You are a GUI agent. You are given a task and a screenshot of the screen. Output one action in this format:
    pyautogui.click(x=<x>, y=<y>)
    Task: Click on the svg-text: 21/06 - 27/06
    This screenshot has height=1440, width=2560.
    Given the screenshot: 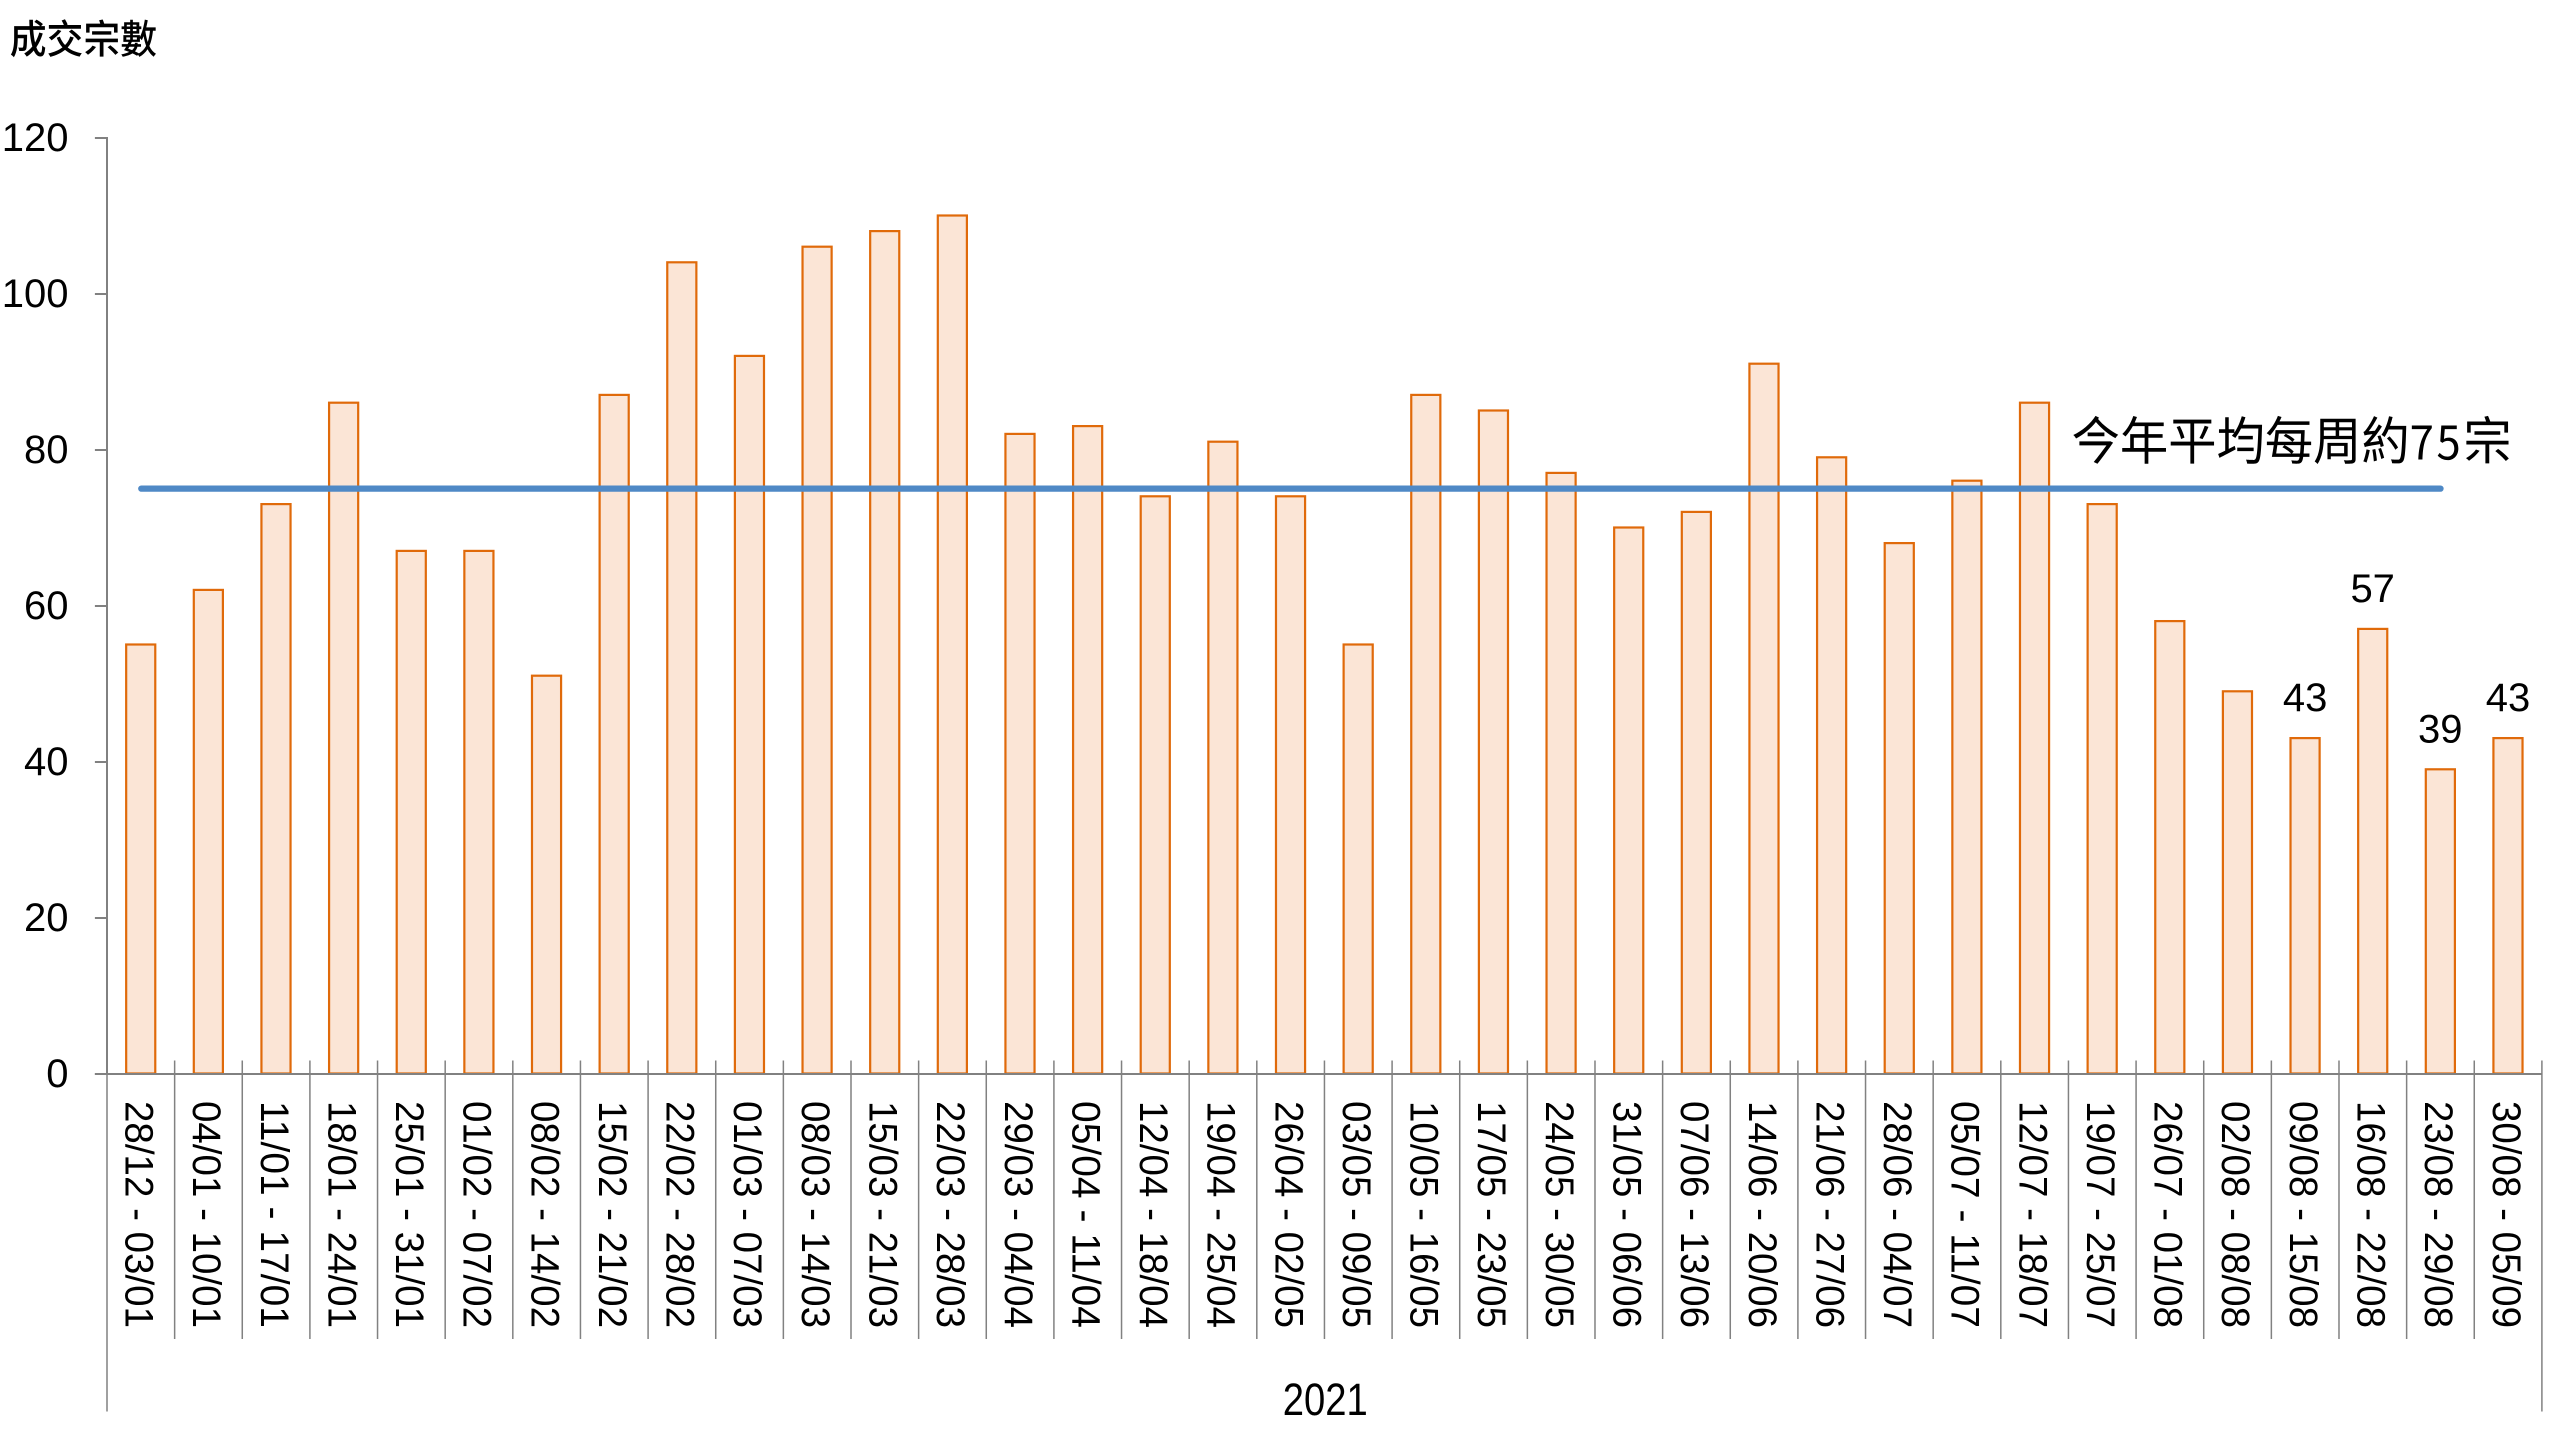 What is the action you would take?
    pyautogui.click(x=1829, y=1214)
    